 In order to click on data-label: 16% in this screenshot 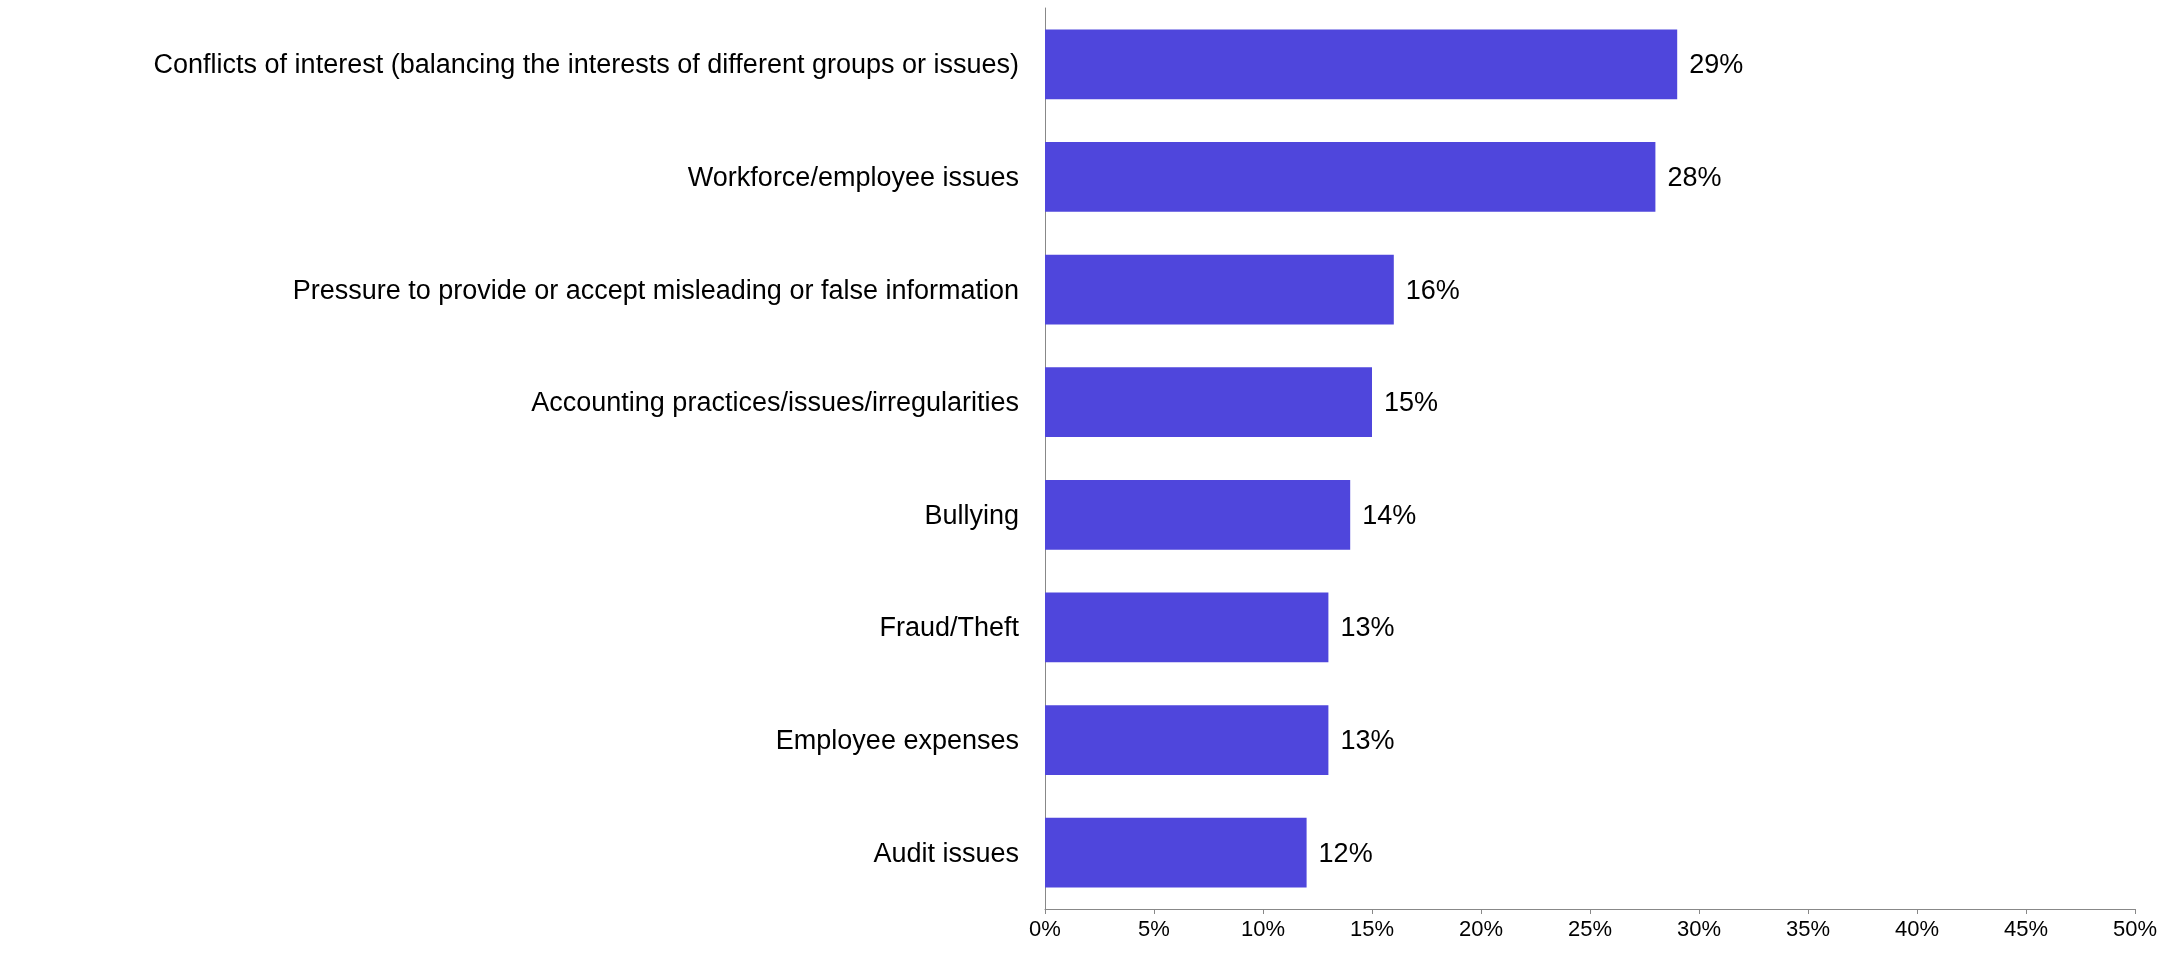, I will do `click(1432, 289)`.